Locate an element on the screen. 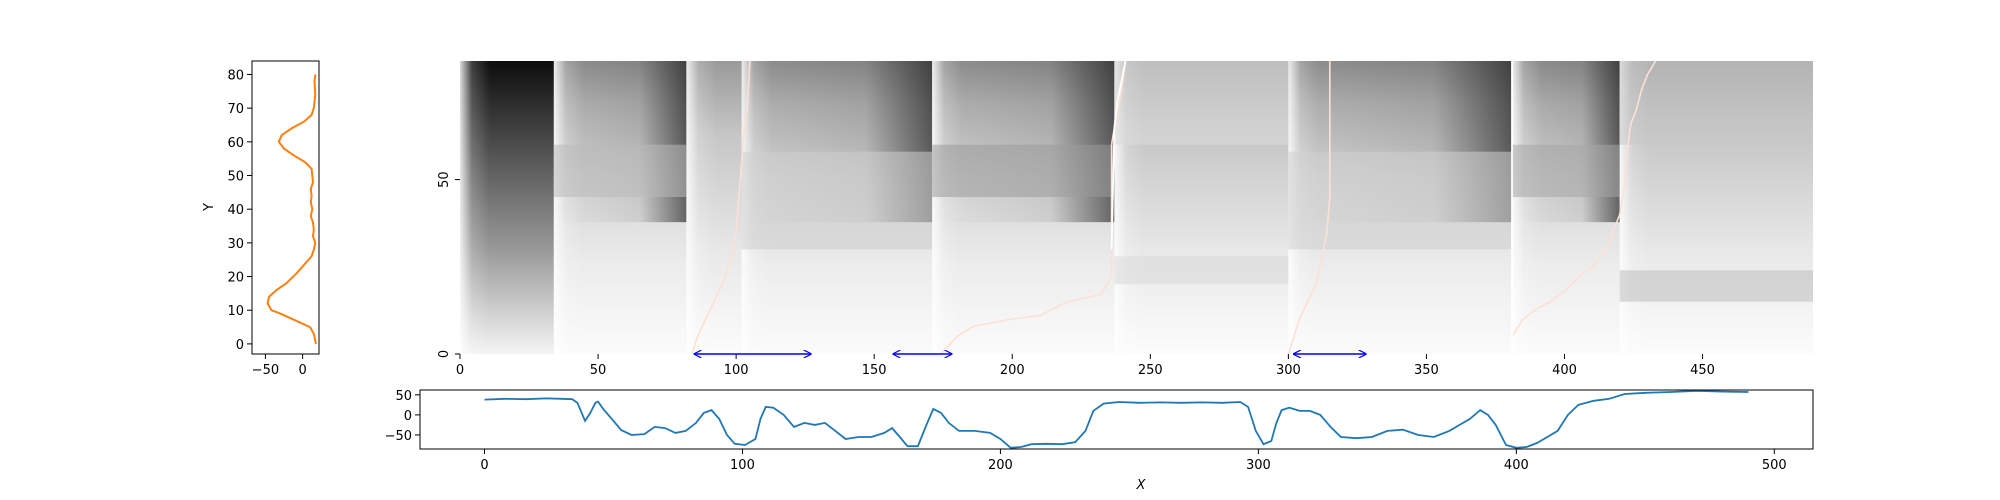 Image resolution: width=2000 pixels, height=500 pixels. bottom-xtick-label: 400 is located at coordinates (1516, 465).